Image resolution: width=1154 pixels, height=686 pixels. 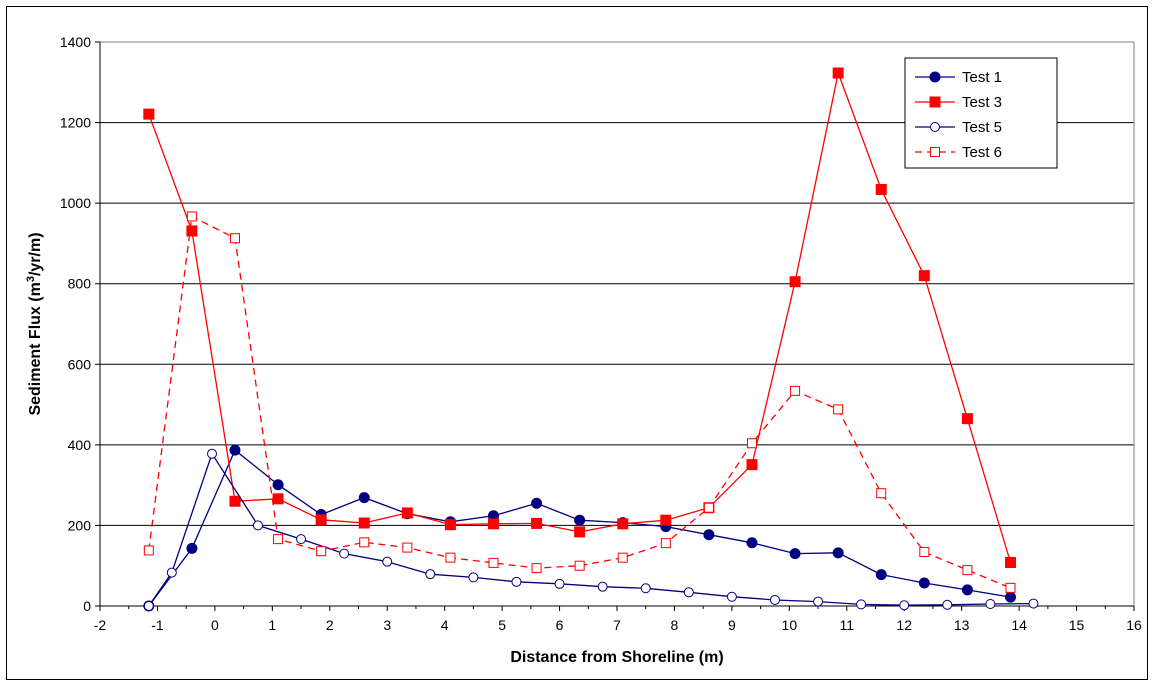 I want to click on x-tick-label: 4, so click(x=445, y=625).